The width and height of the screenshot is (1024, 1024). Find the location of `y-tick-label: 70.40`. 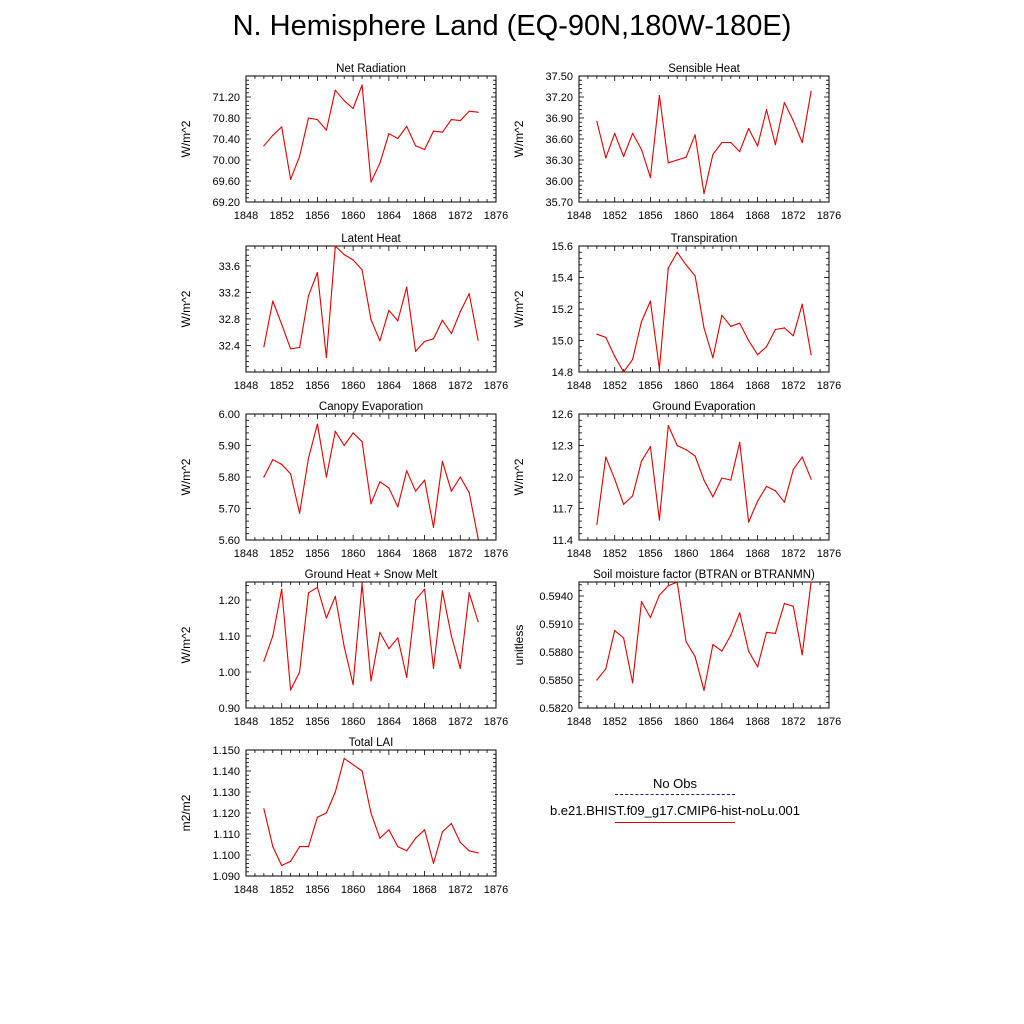

y-tick-label: 70.40 is located at coordinates (226, 140).